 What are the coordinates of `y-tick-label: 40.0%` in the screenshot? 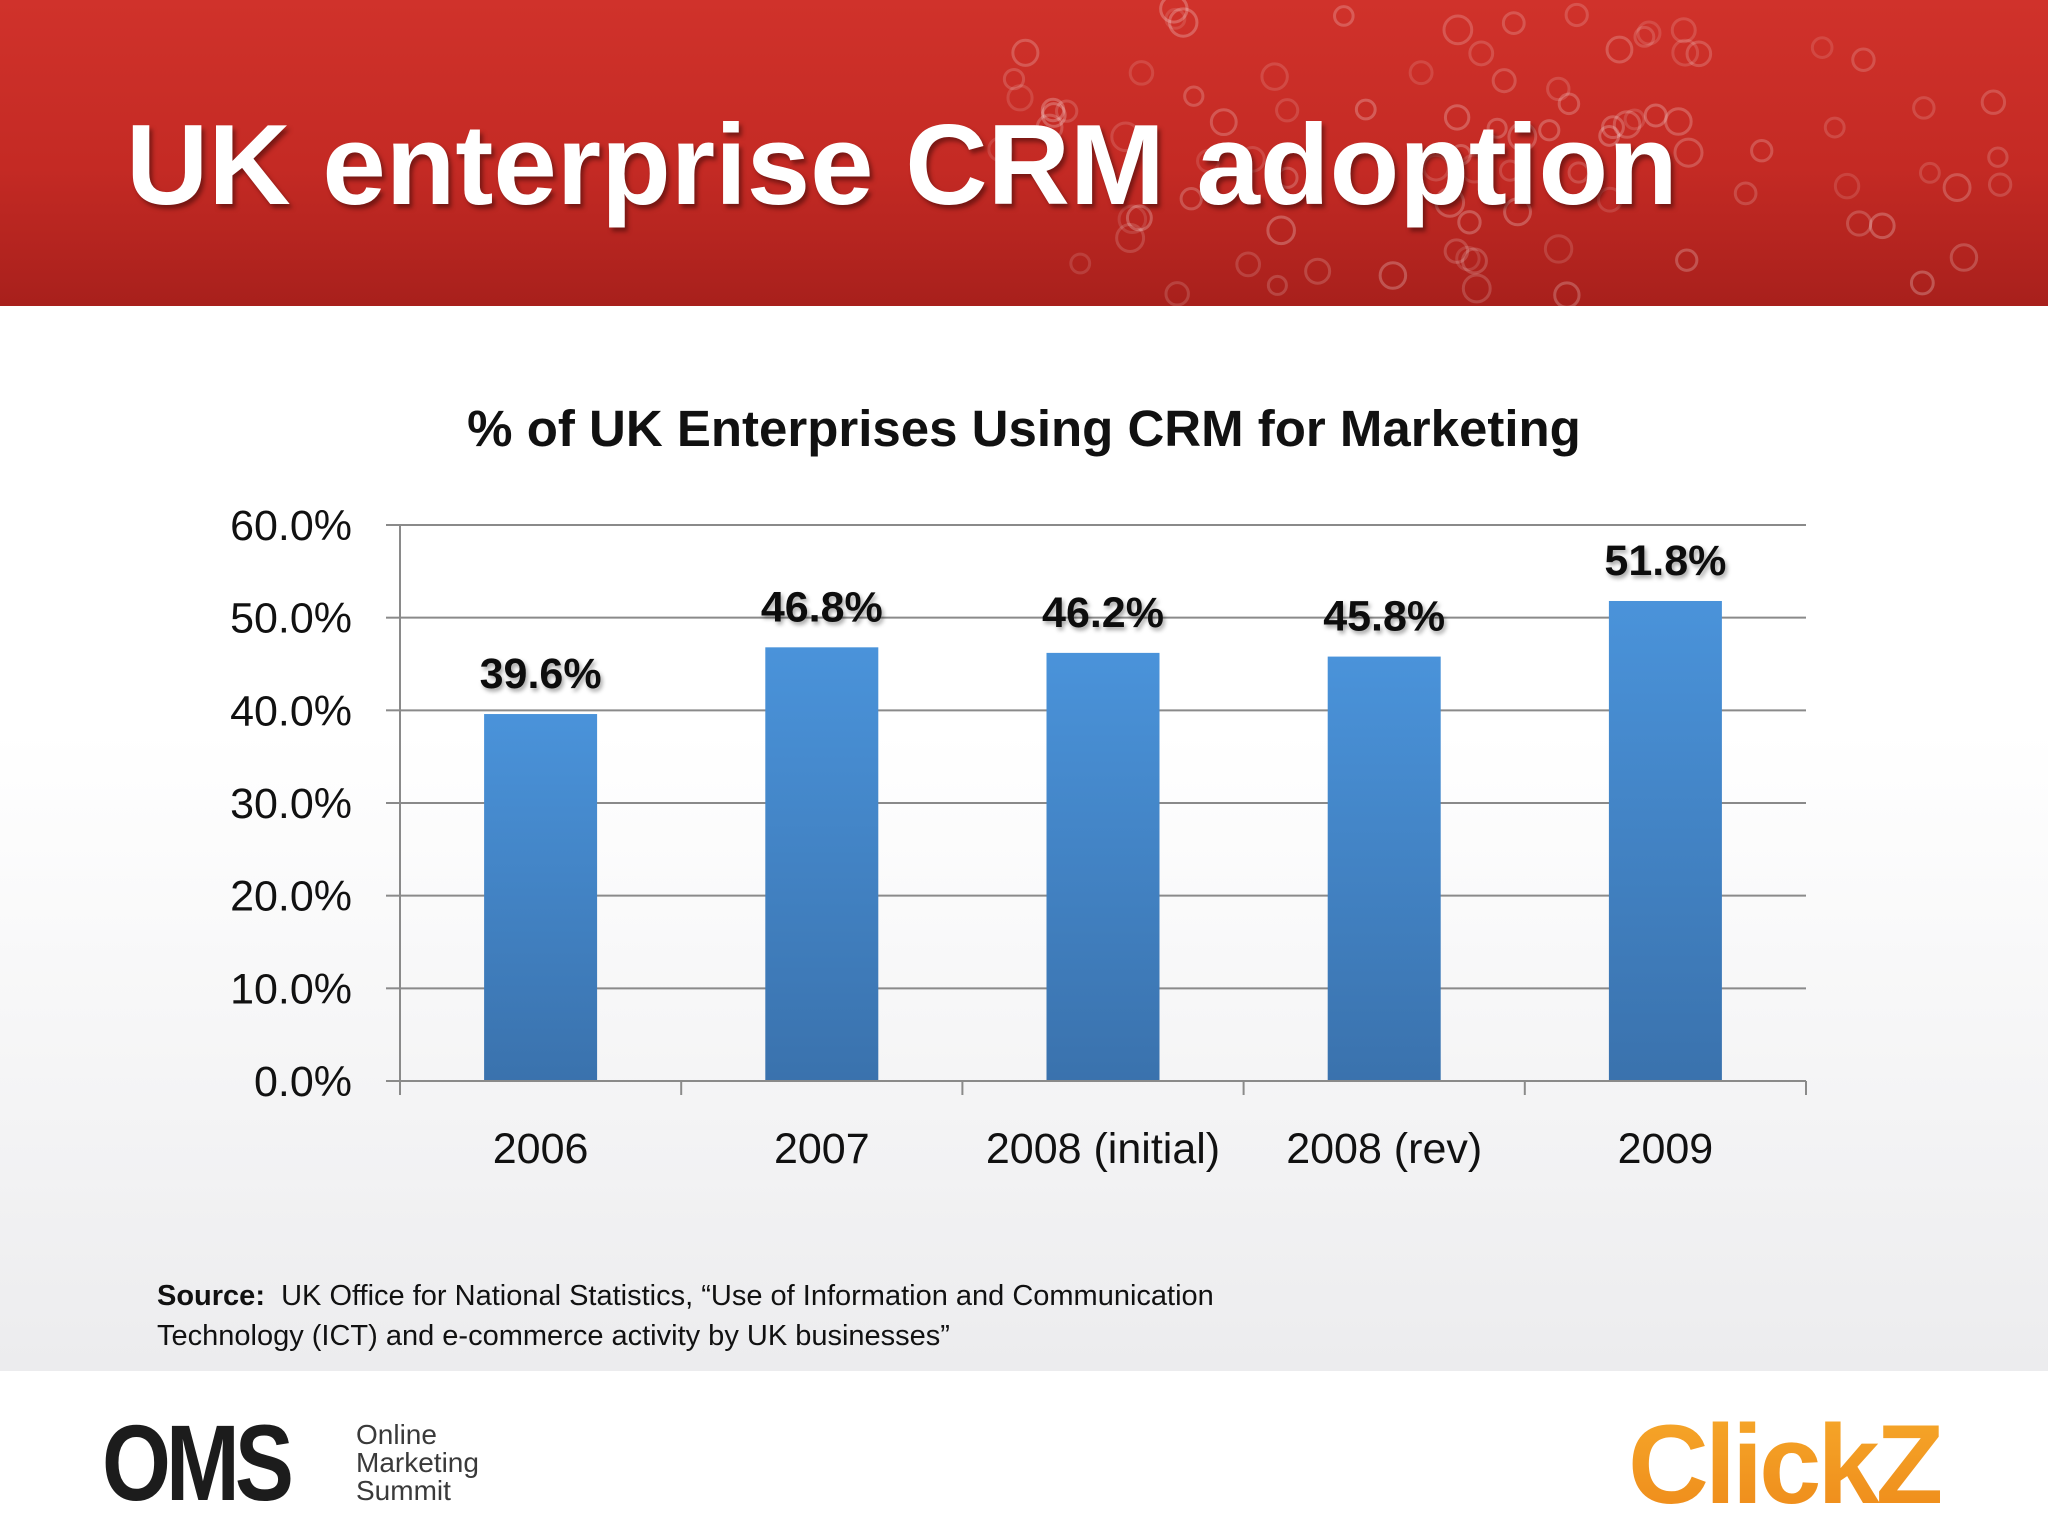 It's located at (291, 711).